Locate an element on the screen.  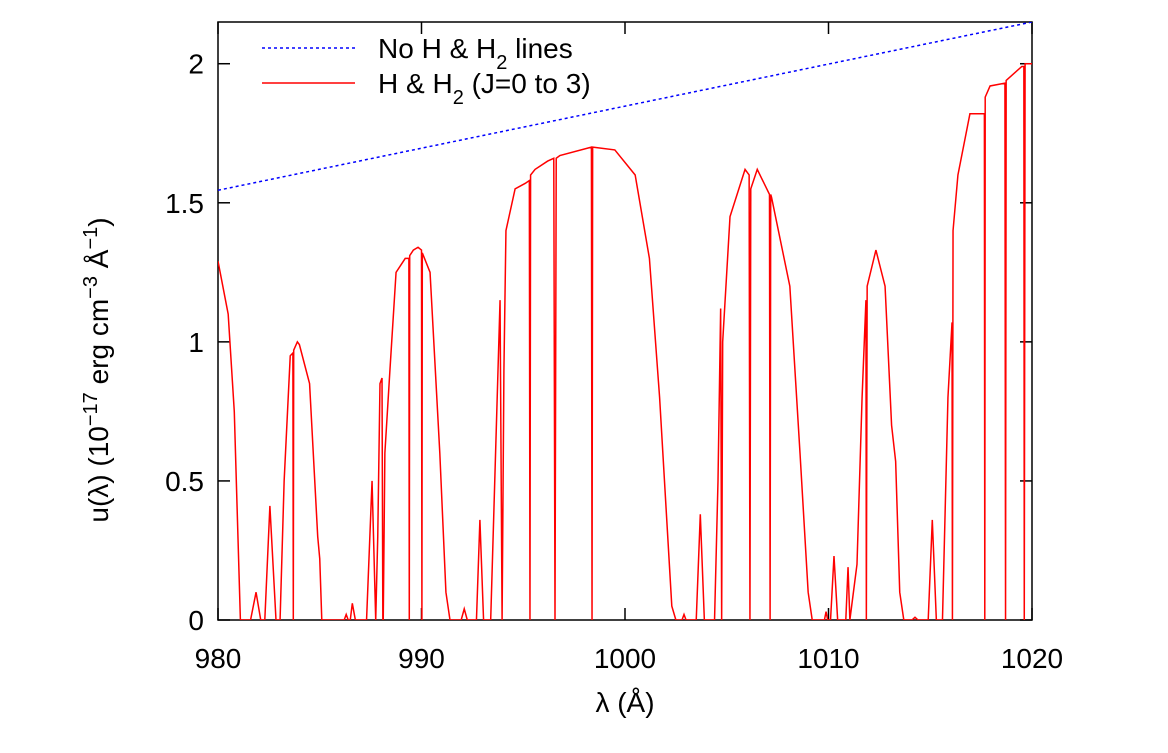
x-tick-label: 1020 is located at coordinates (1032, 658).